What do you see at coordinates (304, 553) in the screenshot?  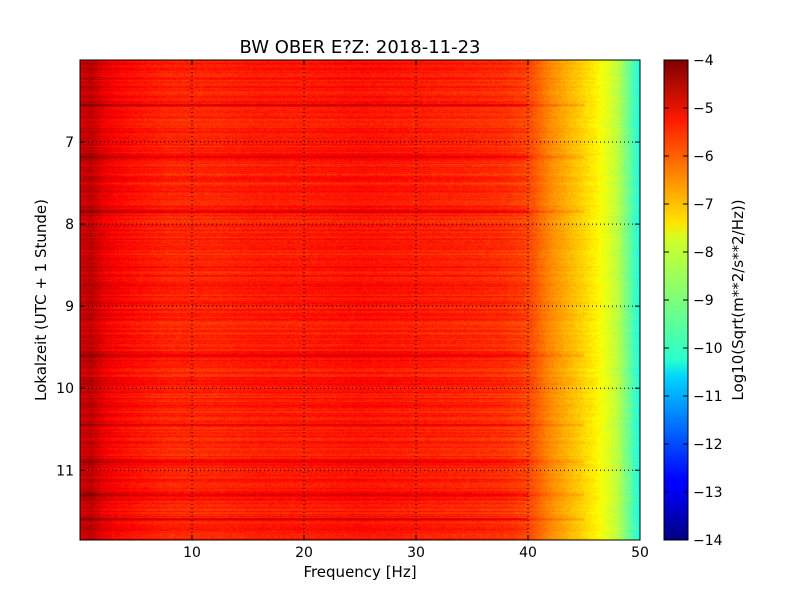 I see `x-tick-label: 20` at bounding box center [304, 553].